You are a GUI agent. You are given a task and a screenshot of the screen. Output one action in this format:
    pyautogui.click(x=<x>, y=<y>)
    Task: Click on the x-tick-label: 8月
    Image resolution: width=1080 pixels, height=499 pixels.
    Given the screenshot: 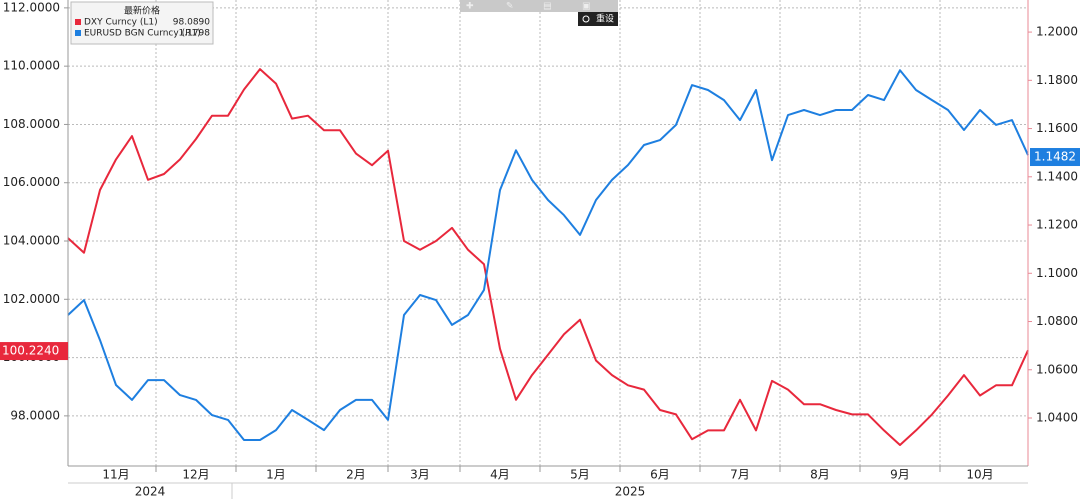 What is the action you would take?
    pyautogui.click(x=820, y=475)
    